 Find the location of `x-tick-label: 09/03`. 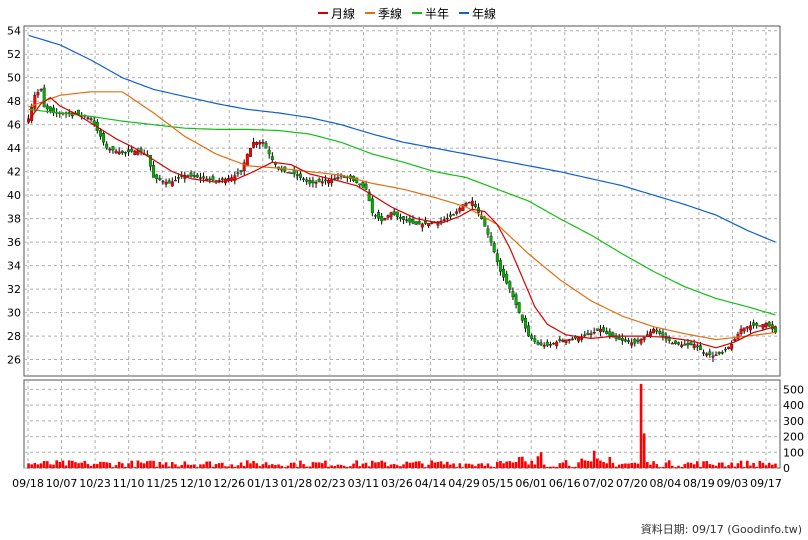

x-tick-label: 09/03 is located at coordinates (733, 483).